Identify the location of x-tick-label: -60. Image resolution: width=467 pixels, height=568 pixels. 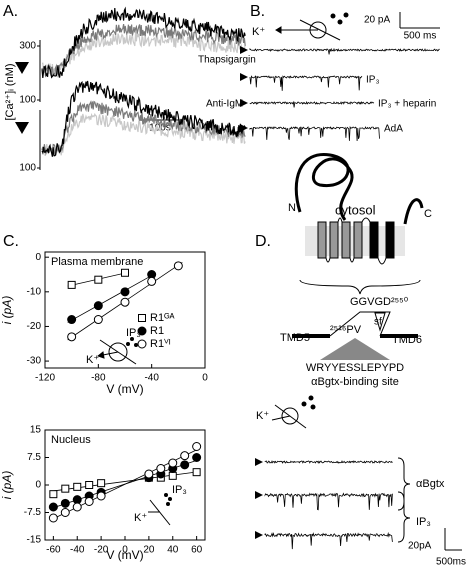
(53, 550).